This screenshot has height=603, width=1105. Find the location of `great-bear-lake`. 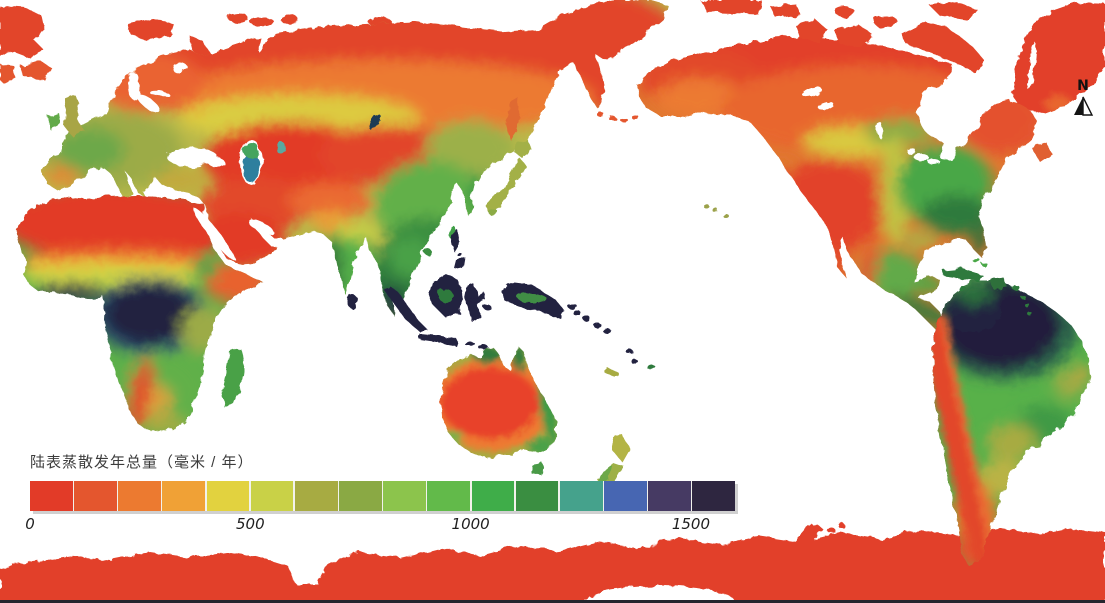

great-bear-lake is located at coordinates (812, 92).